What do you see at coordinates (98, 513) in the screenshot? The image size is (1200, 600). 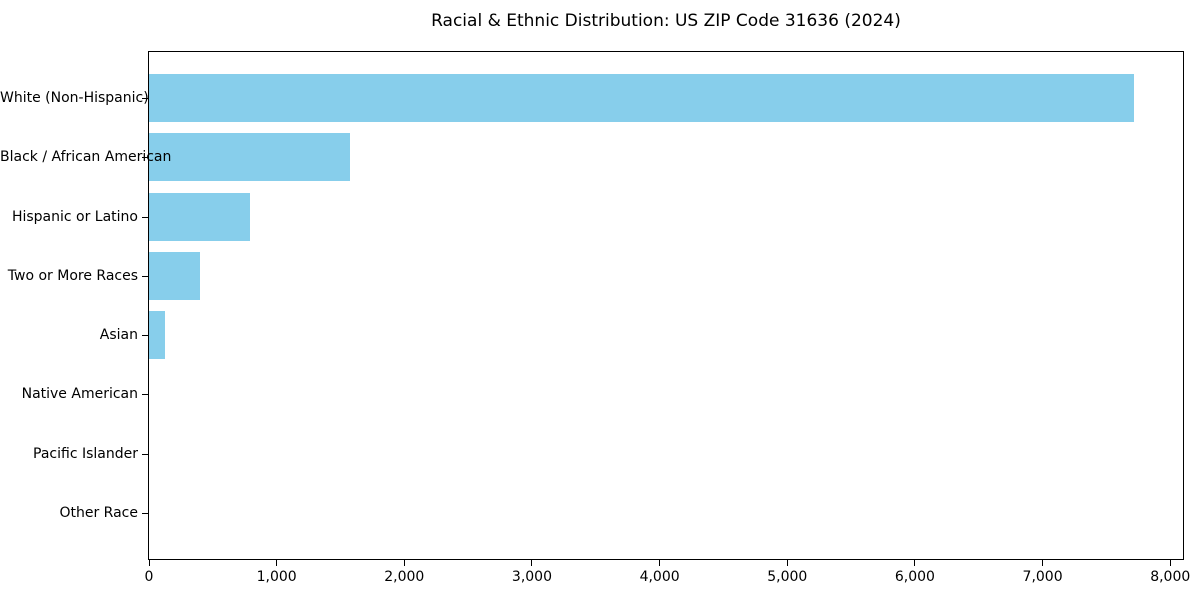 I see `y-tick-label: Other Race` at bounding box center [98, 513].